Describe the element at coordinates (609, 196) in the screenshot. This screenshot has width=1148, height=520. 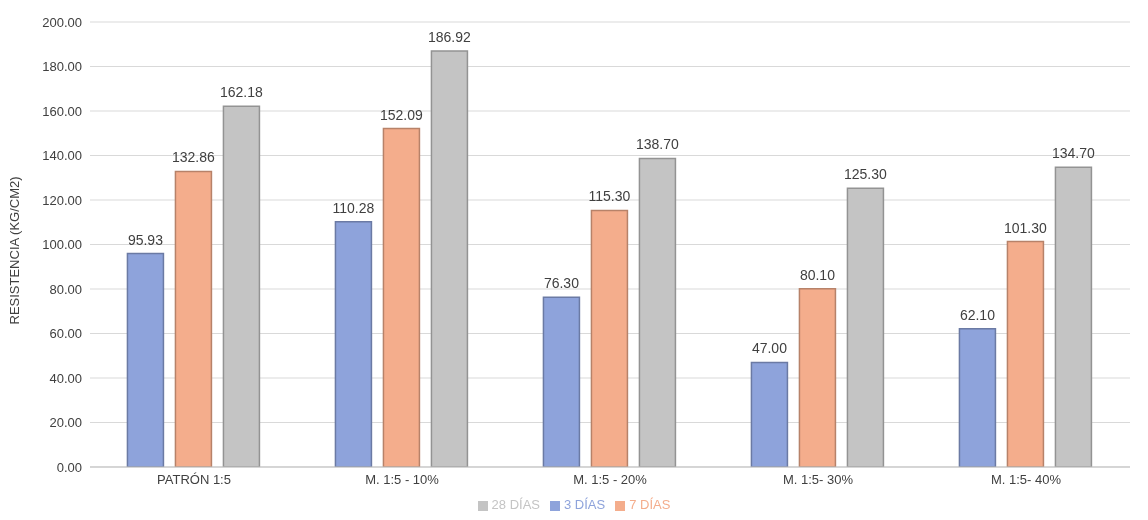
I see `data-label: 115.30` at that location.